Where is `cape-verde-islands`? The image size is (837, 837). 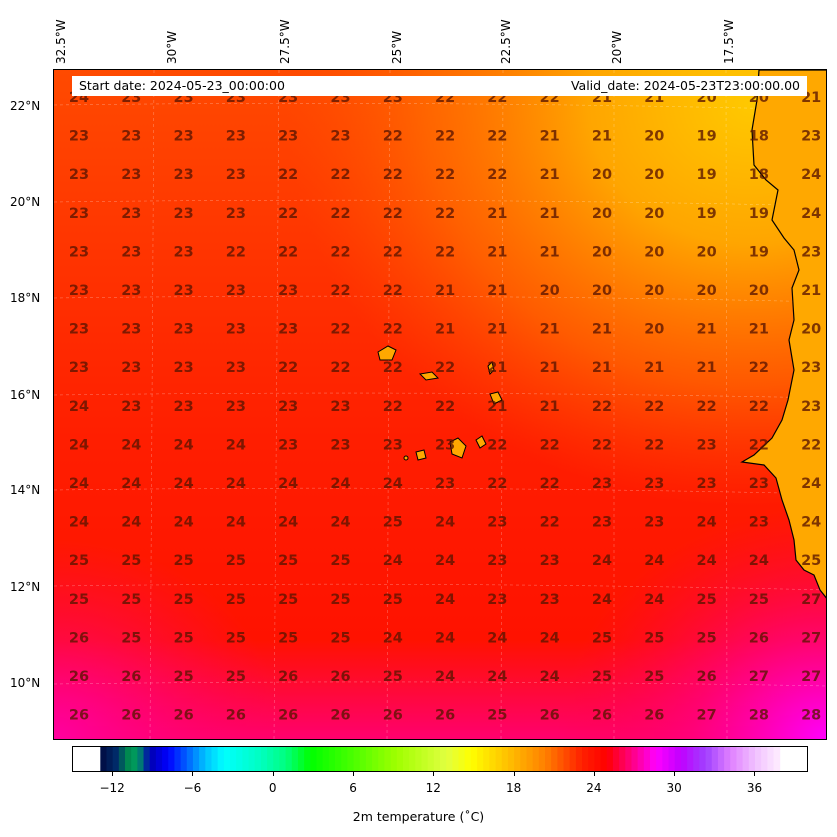
cape-verde-islands is located at coordinates (440, 403).